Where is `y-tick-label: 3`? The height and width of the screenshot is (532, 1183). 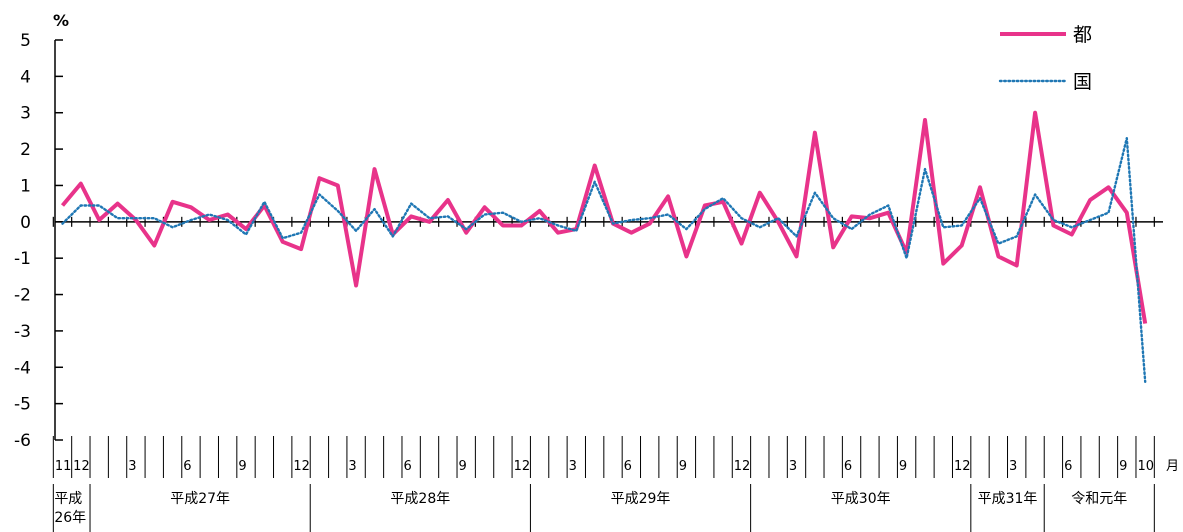 y-tick-label: 3 is located at coordinates (25, 114).